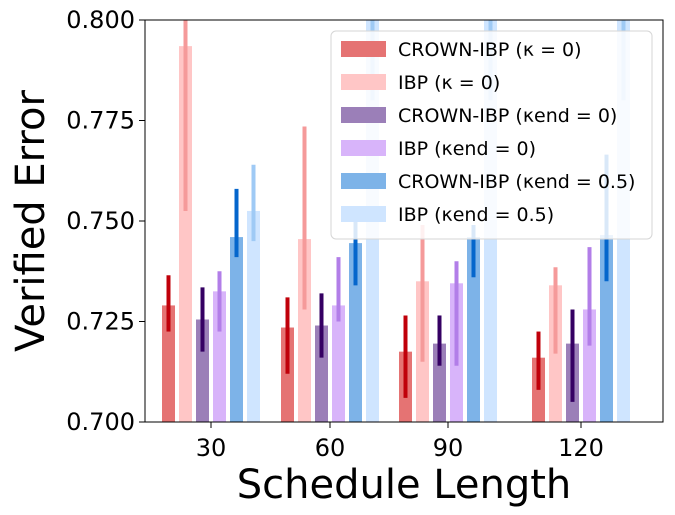 This screenshot has height=515, width=675. What do you see at coordinates (516, 182) in the screenshot?
I see `legend-label-4: CROWN-IBP (κend = 0.5)` at bounding box center [516, 182].